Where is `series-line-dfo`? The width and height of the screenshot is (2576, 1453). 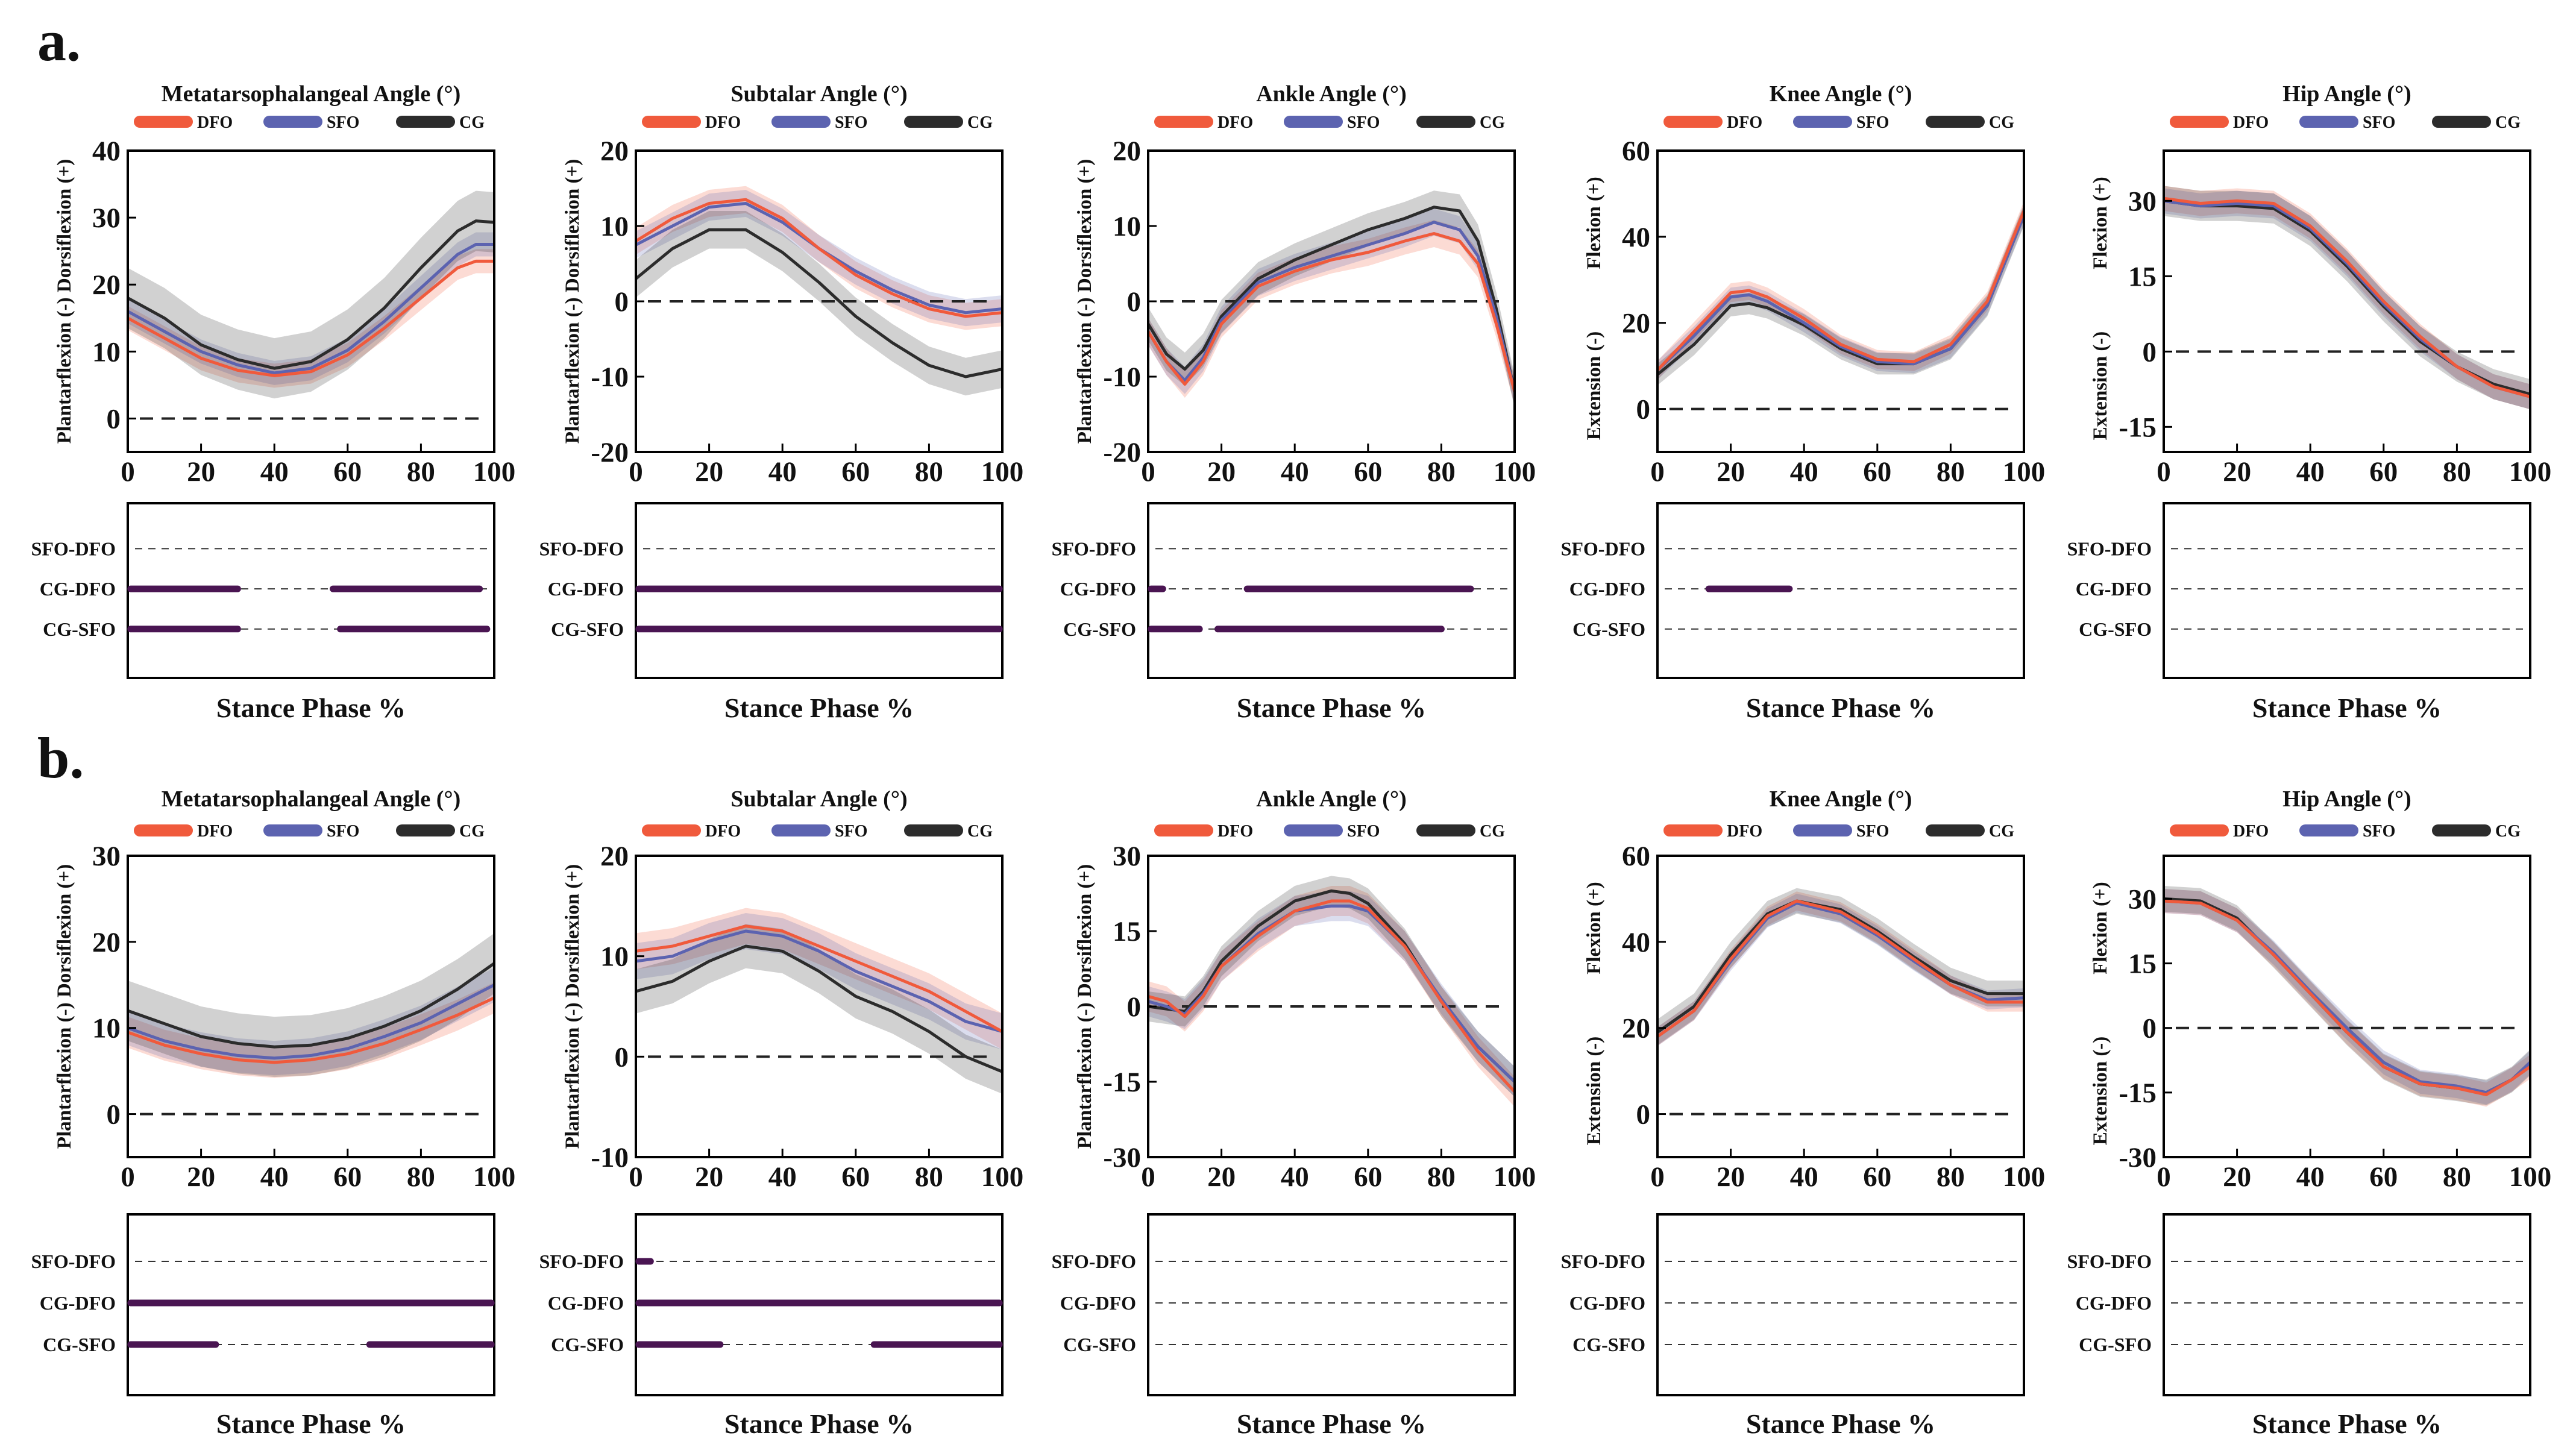 series-line-dfo is located at coordinates (2347, 297).